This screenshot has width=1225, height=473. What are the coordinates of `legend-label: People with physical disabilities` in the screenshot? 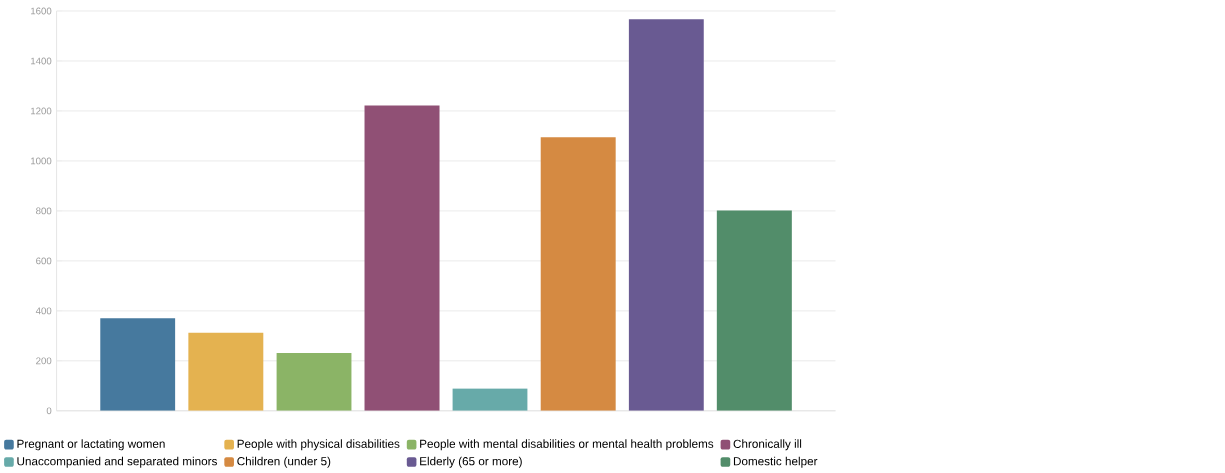 It's located at (318, 445).